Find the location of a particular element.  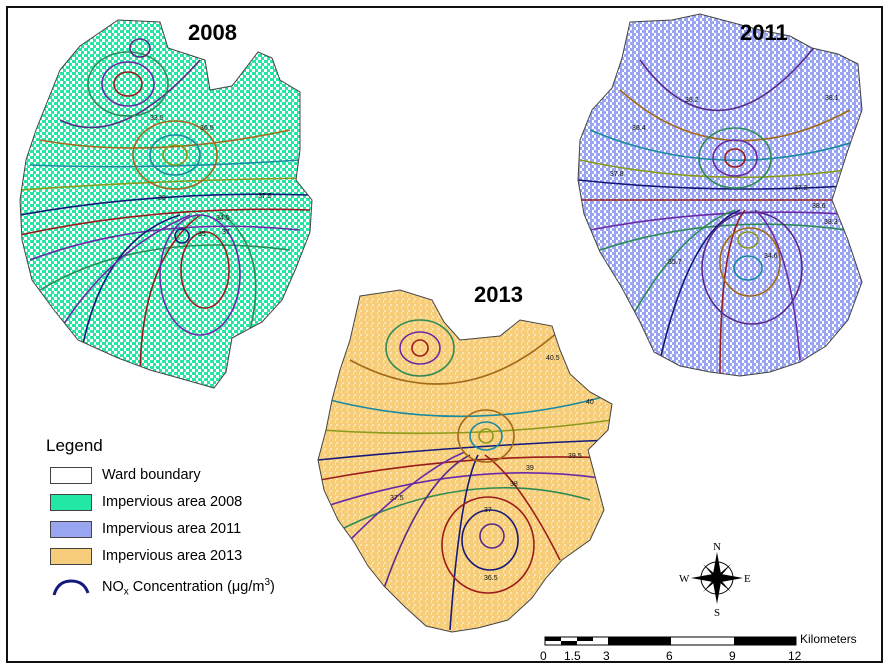

scale-tick-1: 1.5 is located at coordinates (572, 656).